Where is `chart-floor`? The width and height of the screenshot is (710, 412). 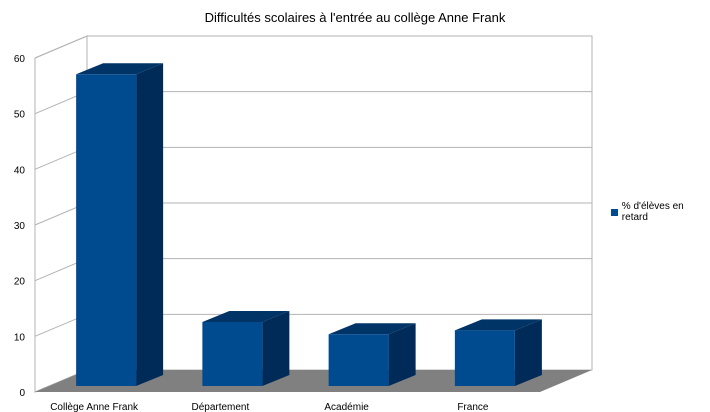
chart-floor is located at coordinates (313, 381).